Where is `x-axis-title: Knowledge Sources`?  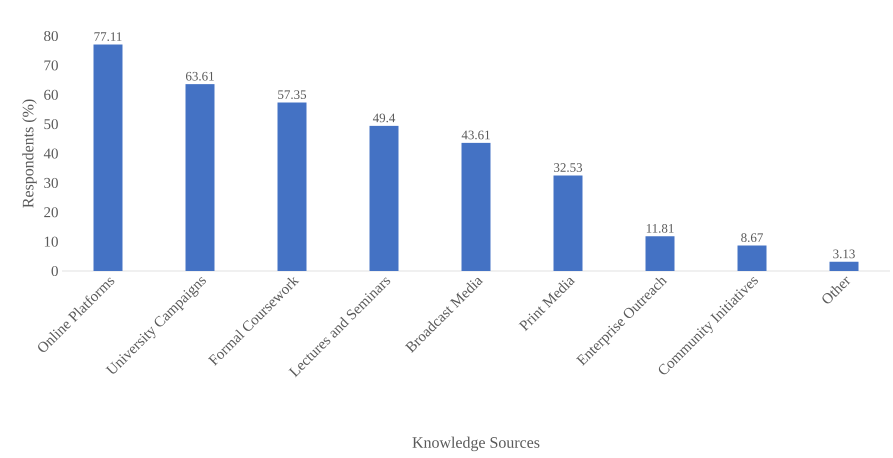 x-axis-title: Knowledge Sources is located at coordinates (476, 444).